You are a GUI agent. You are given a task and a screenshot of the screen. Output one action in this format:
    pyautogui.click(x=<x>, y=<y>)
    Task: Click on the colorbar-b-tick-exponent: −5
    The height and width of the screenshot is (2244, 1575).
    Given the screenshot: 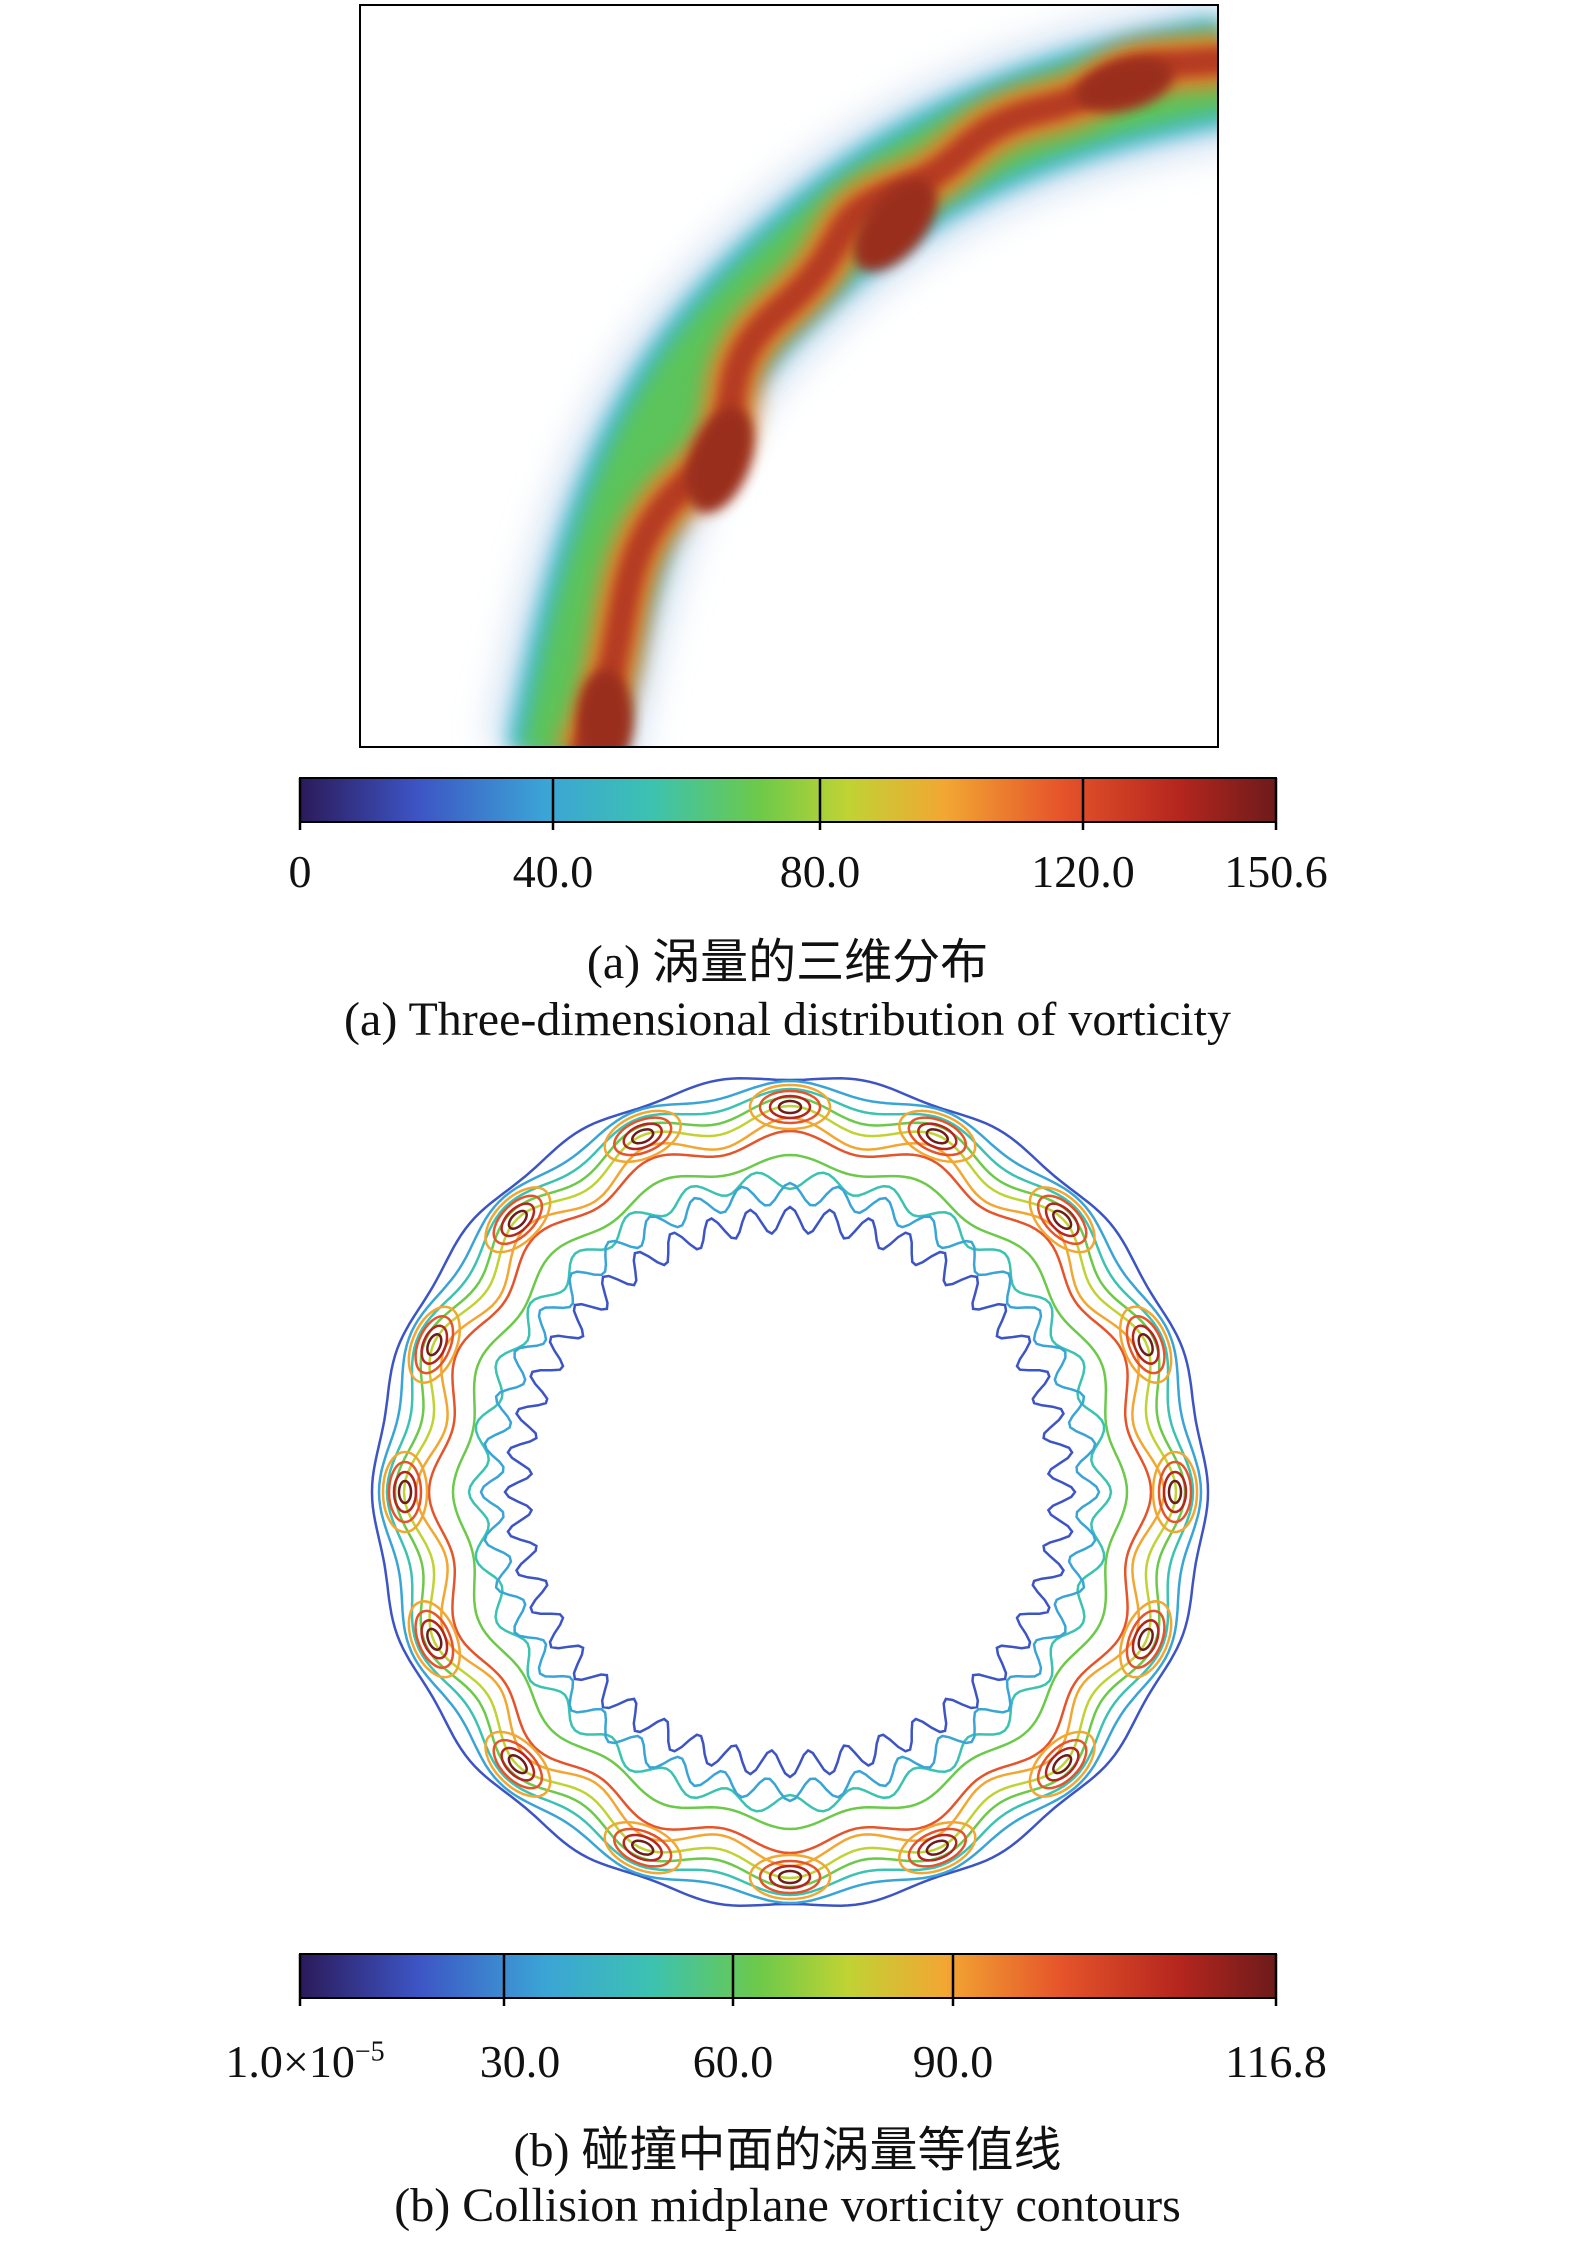 What is the action you would take?
    pyautogui.click(x=369, y=2052)
    